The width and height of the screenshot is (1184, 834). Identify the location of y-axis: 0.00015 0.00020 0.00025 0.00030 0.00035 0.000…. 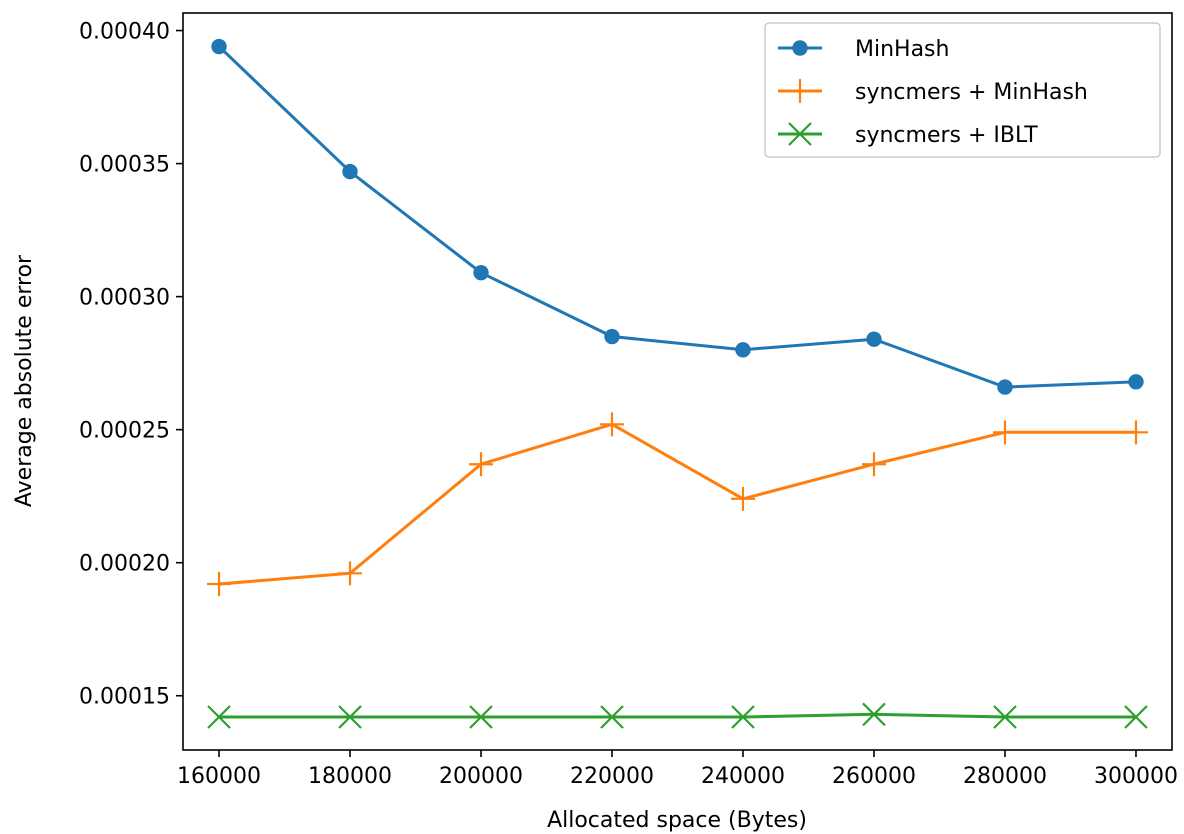
(131, 365).